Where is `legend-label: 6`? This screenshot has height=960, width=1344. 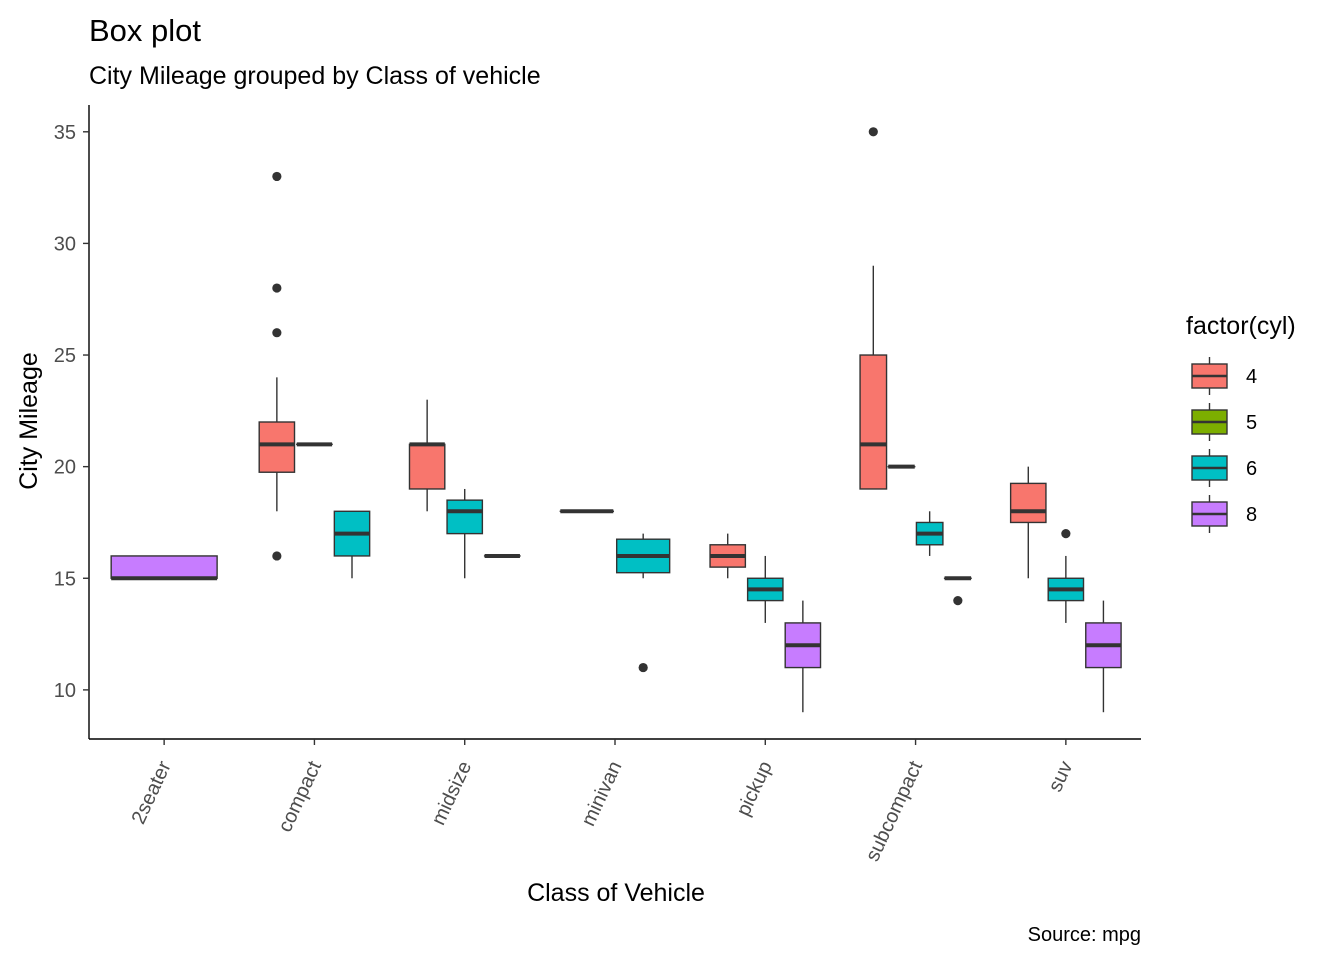 legend-label: 6 is located at coordinates (1251, 469).